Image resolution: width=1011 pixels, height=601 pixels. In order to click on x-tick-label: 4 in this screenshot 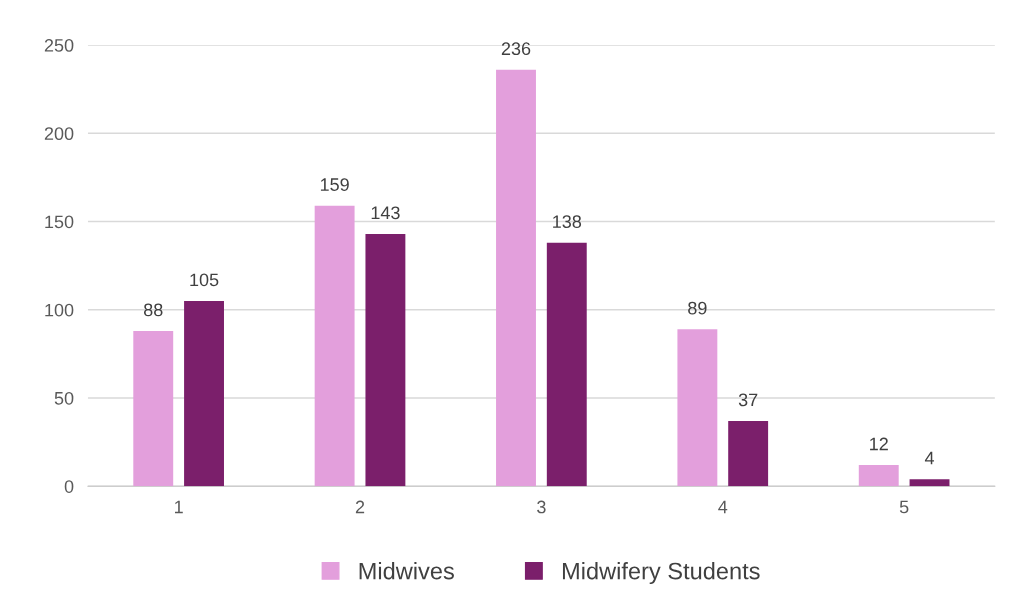, I will do `click(723, 507)`.